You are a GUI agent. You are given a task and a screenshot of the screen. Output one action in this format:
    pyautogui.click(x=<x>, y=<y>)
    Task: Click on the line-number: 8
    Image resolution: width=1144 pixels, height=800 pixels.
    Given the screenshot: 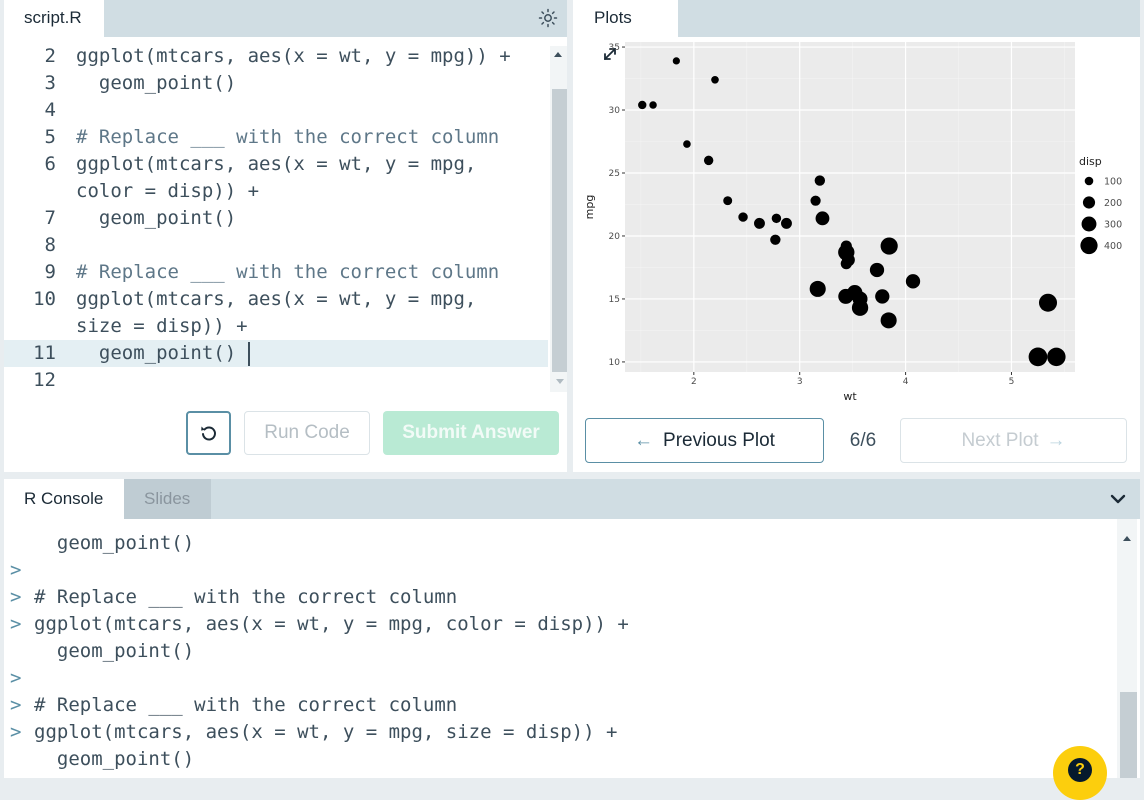 What is the action you would take?
    pyautogui.click(x=50, y=245)
    